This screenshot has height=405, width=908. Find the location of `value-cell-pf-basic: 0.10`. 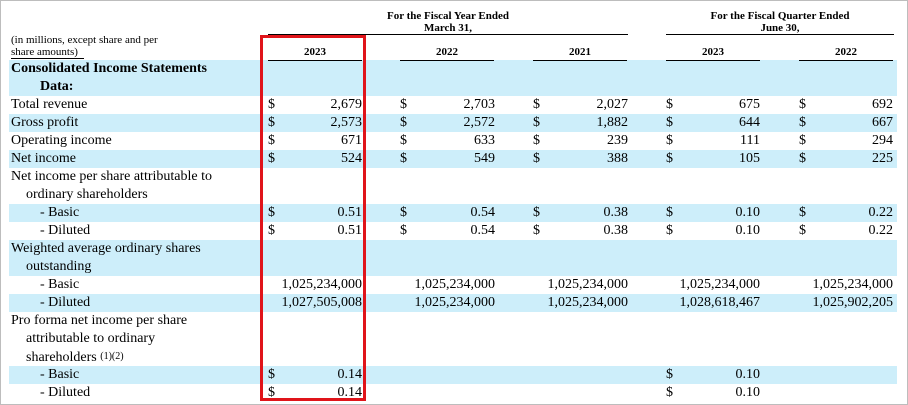

value-cell-pf-basic: 0.10 is located at coordinates (748, 374).